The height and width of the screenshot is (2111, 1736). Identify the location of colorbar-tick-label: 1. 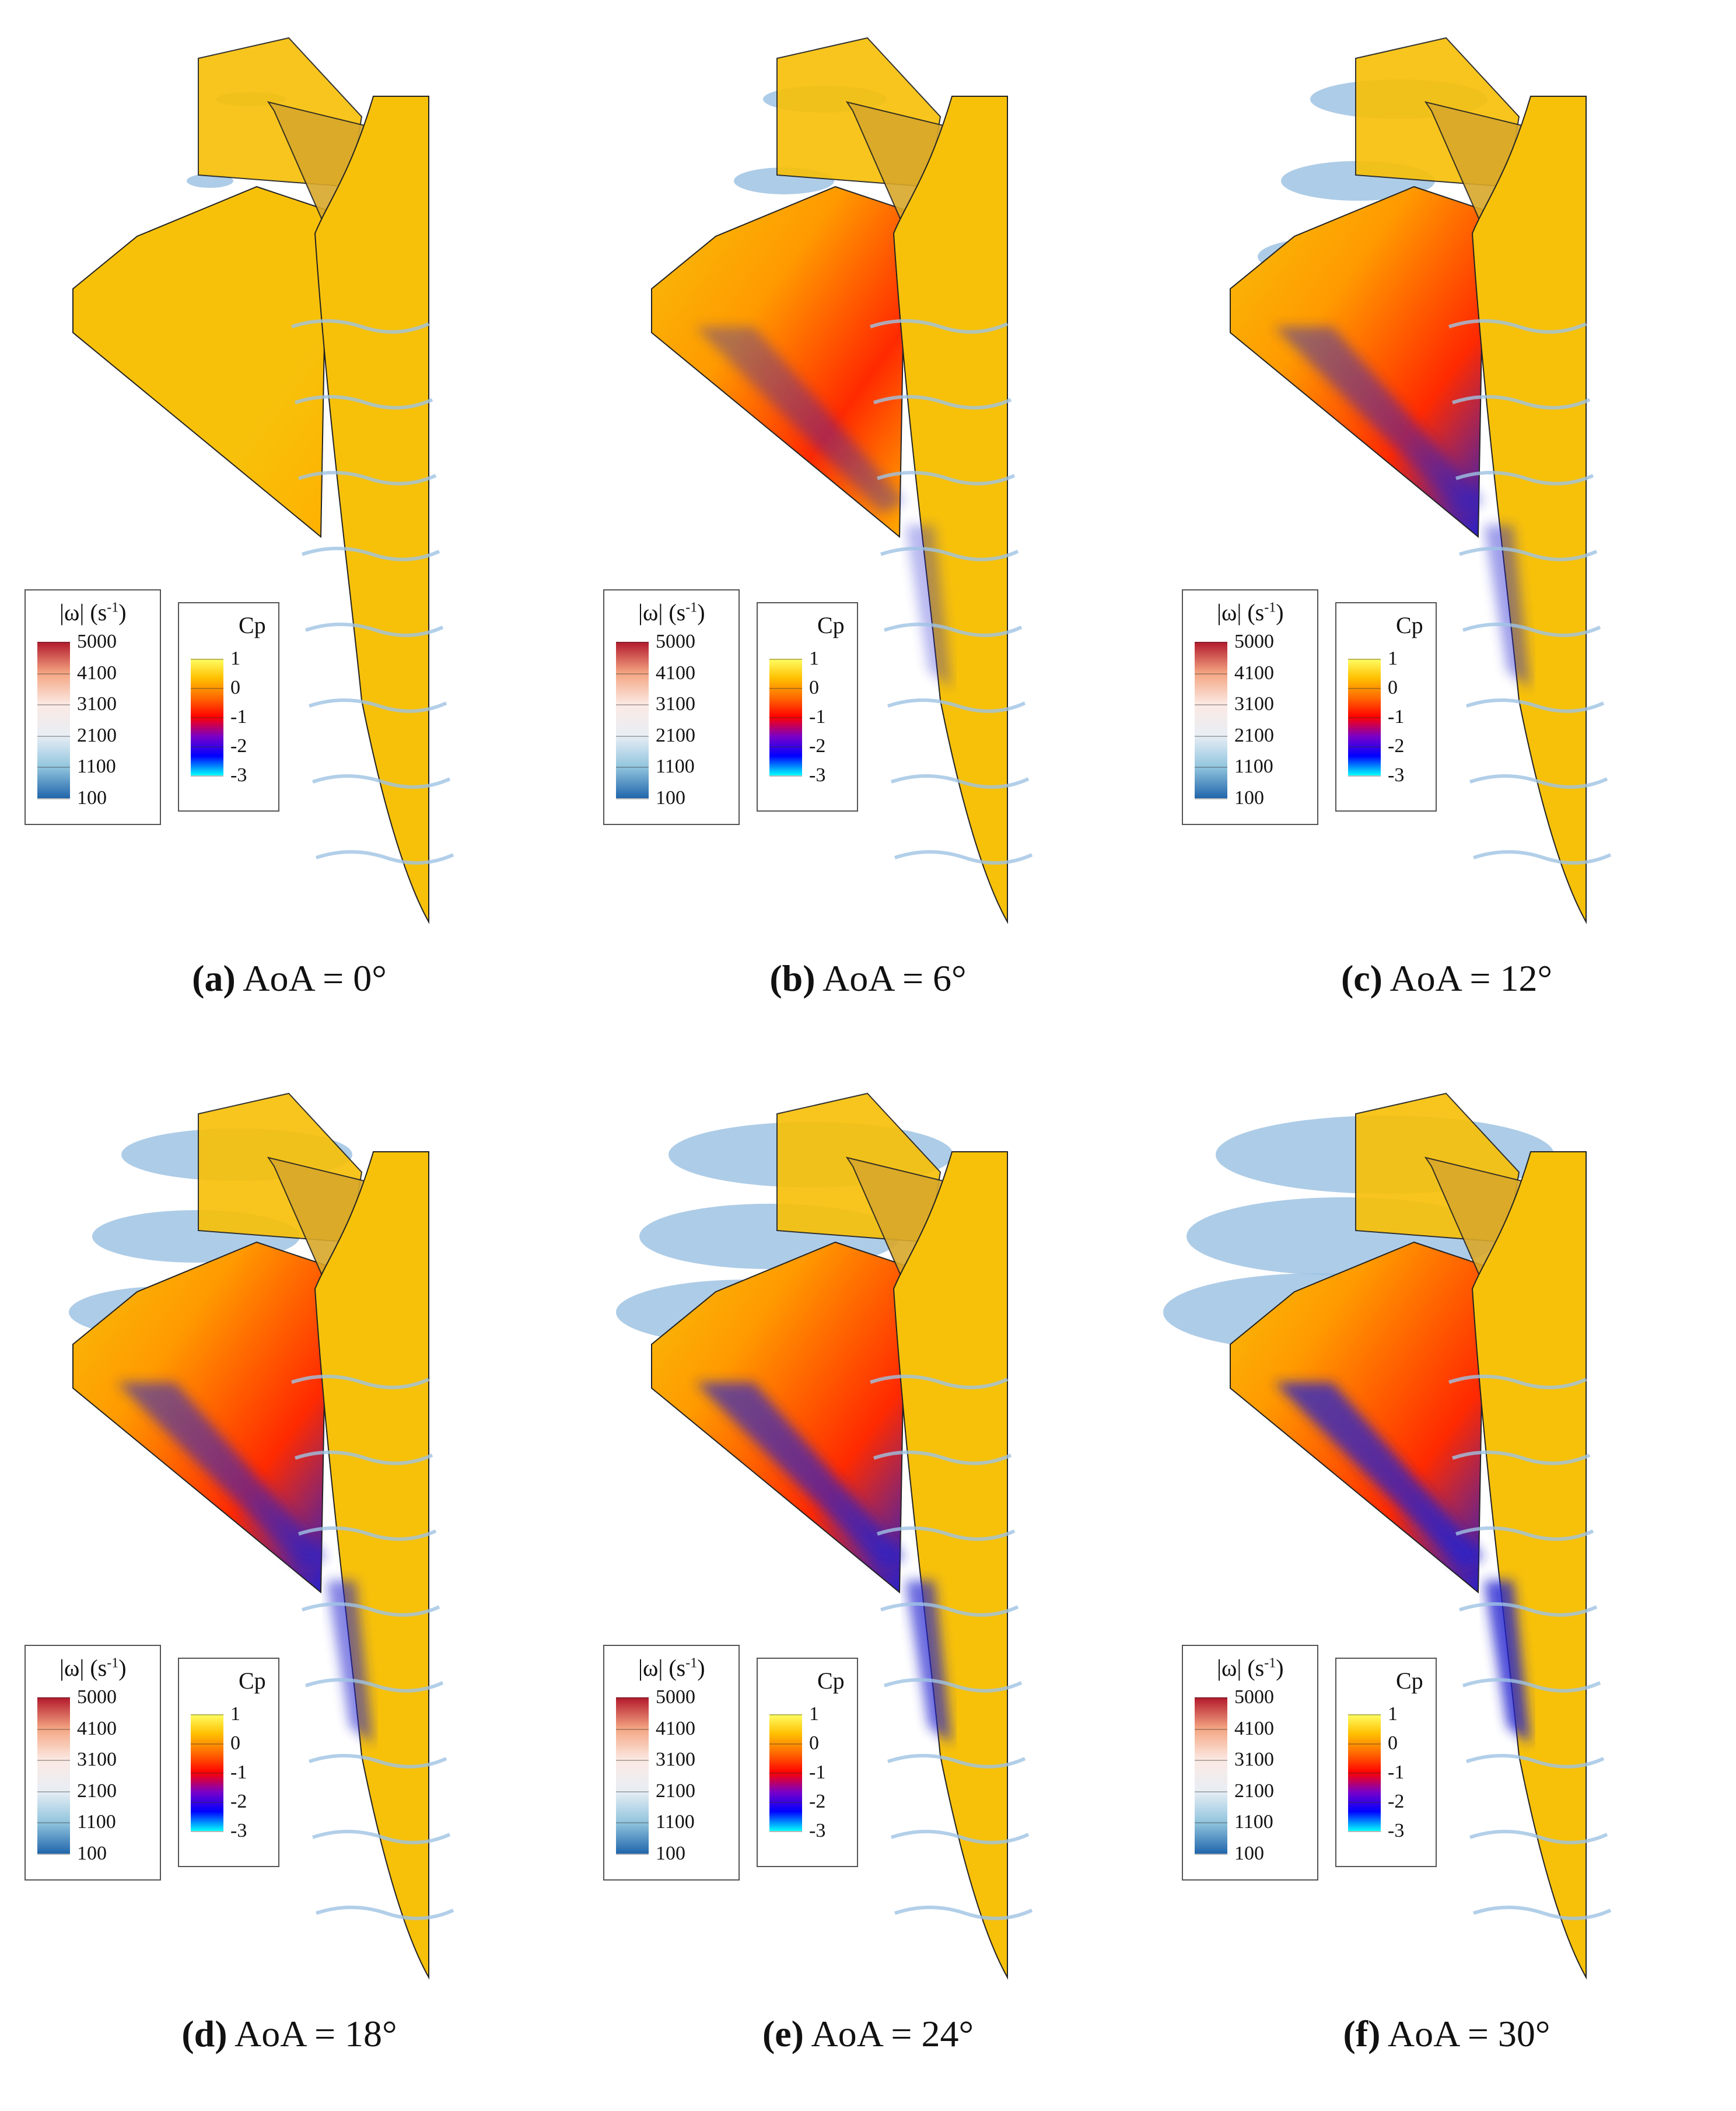
(235, 1714).